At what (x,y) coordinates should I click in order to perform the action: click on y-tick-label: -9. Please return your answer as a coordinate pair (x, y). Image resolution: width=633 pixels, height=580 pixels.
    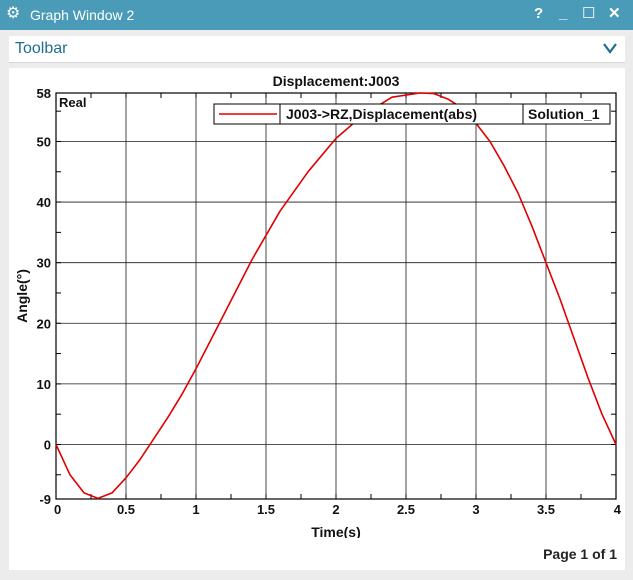
    Looking at the image, I should click on (45, 499).